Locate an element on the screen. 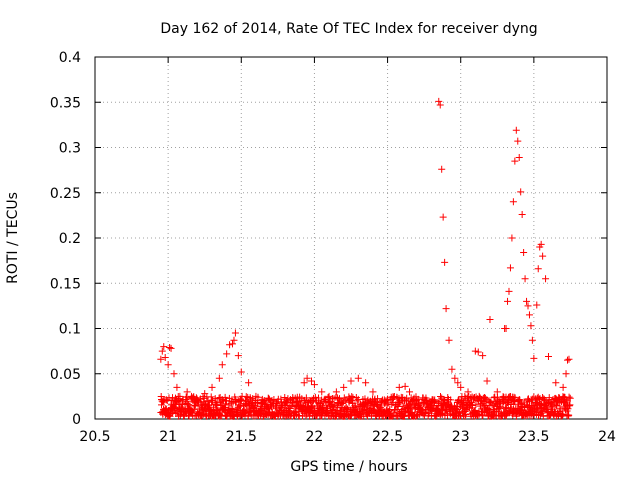  y-tick-label: 0.4 is located at coordinates (70, 58).